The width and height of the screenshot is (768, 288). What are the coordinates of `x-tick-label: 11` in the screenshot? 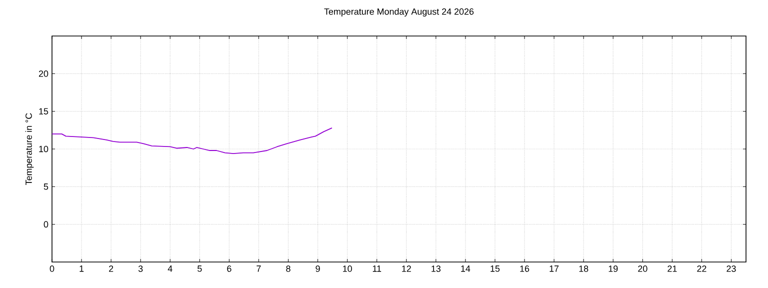 It's located at (377, 269).